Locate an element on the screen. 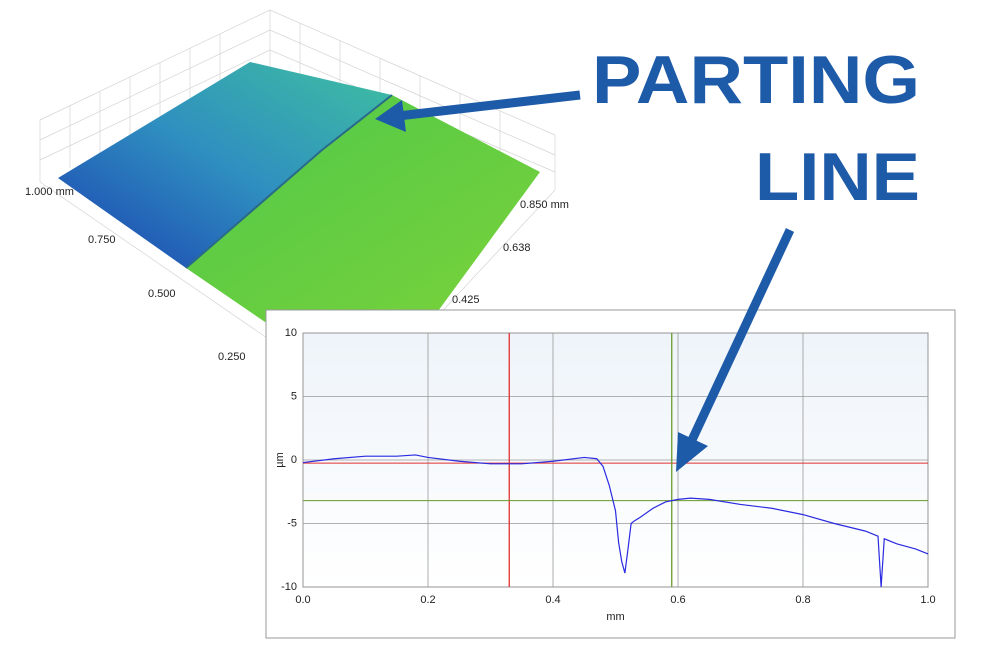 This screenshot has width=1000, height=667. x-tick-label: 0.750 is located at coordinates (102, 240).